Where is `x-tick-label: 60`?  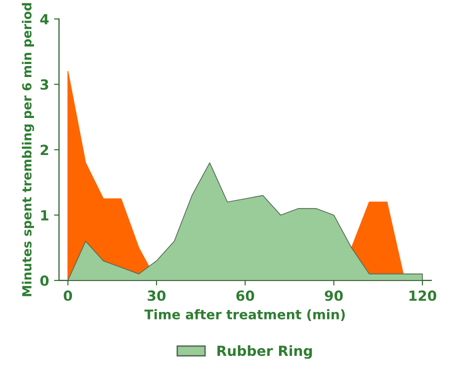
x-tick-label: 60 is located at coordinates (245, 295).